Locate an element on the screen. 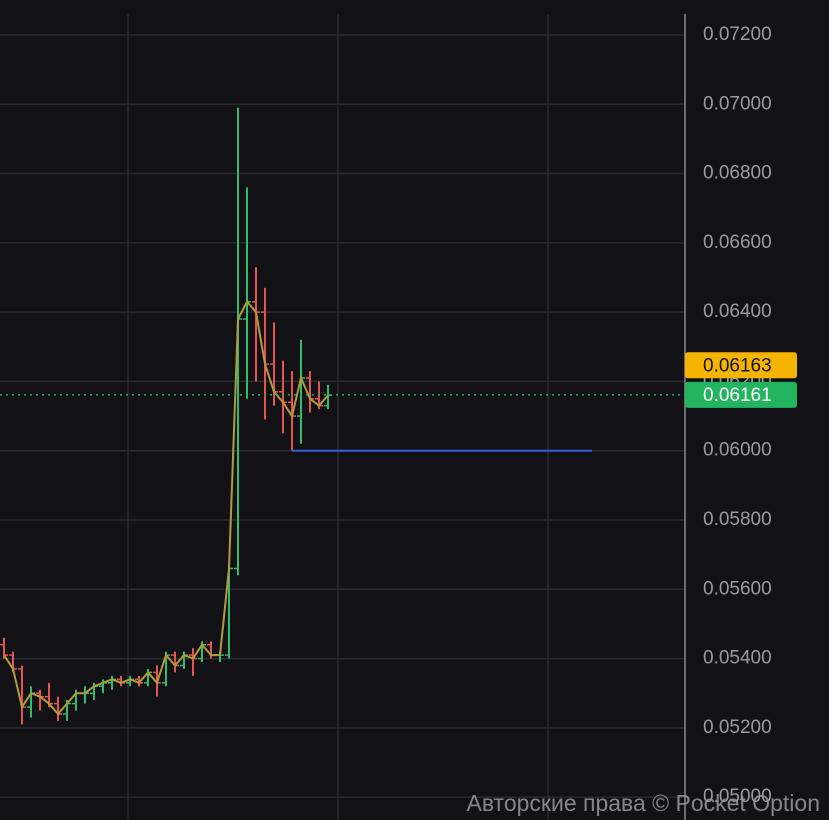 Image resolution: width=829 pixels, height=820 pixels. y-tick-label: 0.07000 is located at coordinates (737, 103).